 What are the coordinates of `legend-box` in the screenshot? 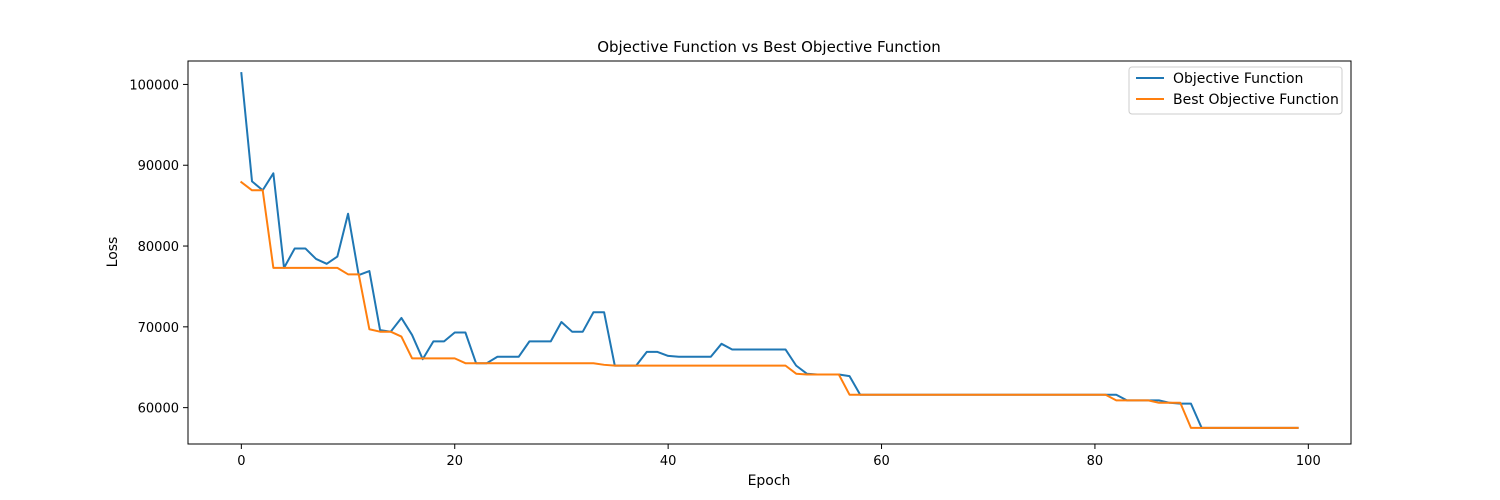 It's located at (1235, 90).